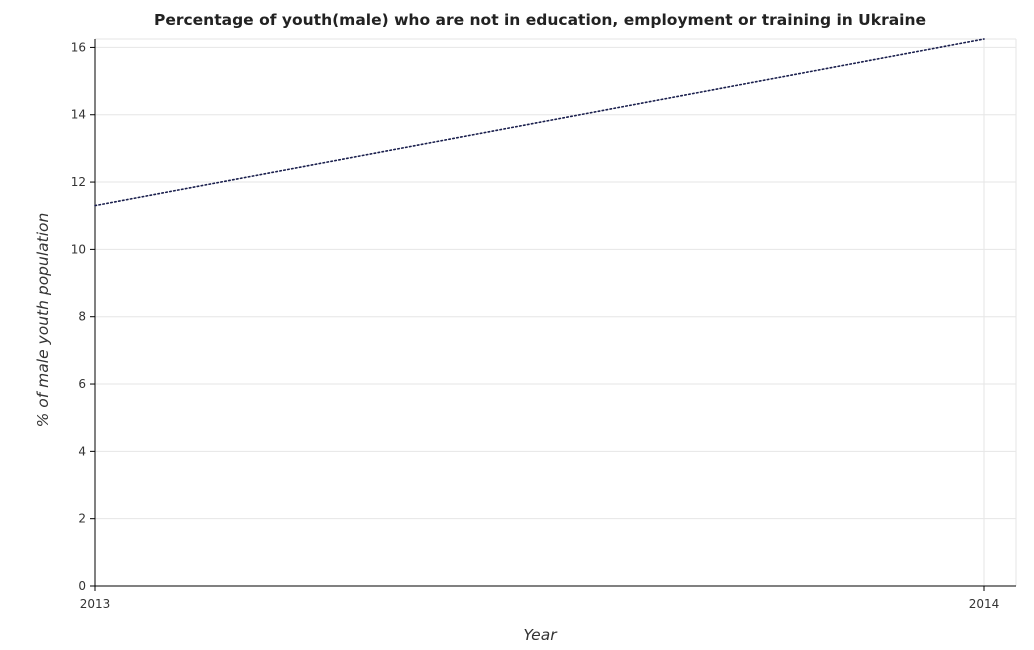 The height and width of the screenshot is (650, 1034). I want to click on y-tick-label: 10, so click(78, 249).